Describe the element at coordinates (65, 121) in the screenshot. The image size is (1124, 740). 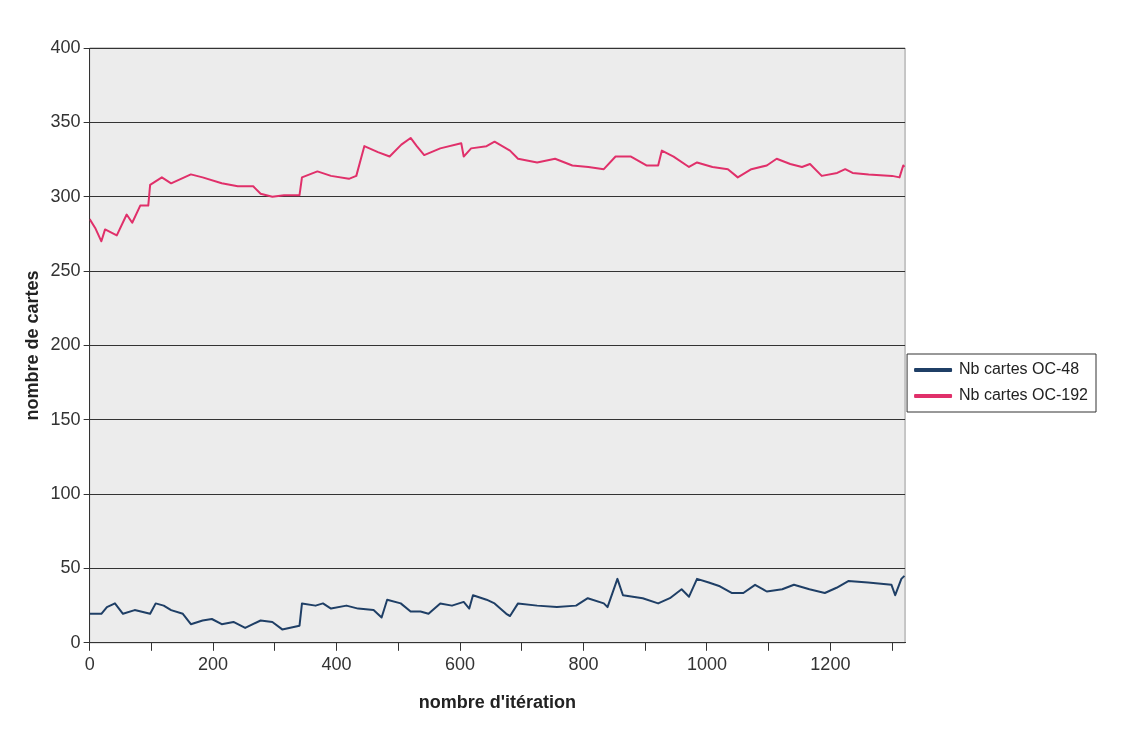
I see `y-tick-label: 350` at that location.